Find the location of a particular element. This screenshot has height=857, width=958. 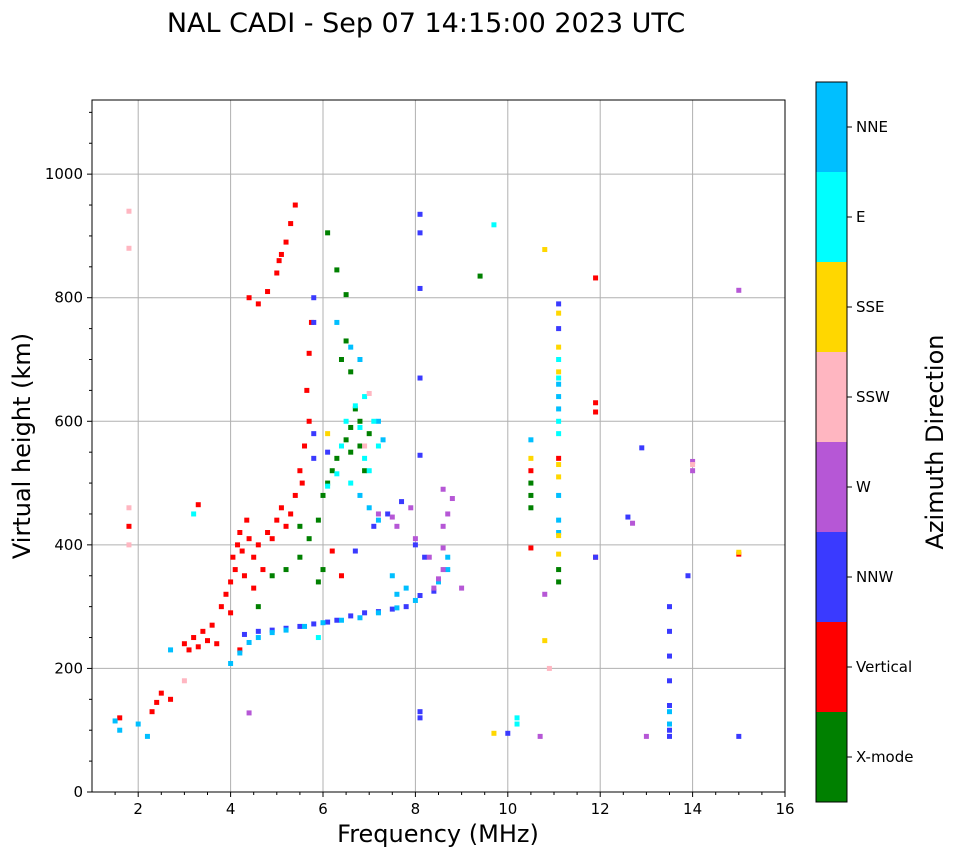

y-axis-label: Virtual height (km) is located at coordinates (22, 446).